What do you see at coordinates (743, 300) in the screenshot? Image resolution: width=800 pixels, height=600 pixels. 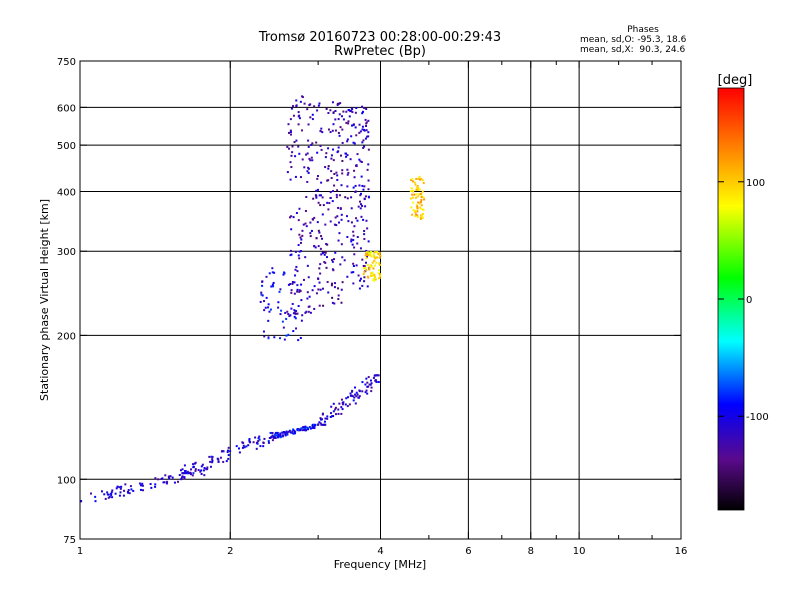 I see `colorbar-ticks: 100 0 -100` at bounding box center [743, 300].